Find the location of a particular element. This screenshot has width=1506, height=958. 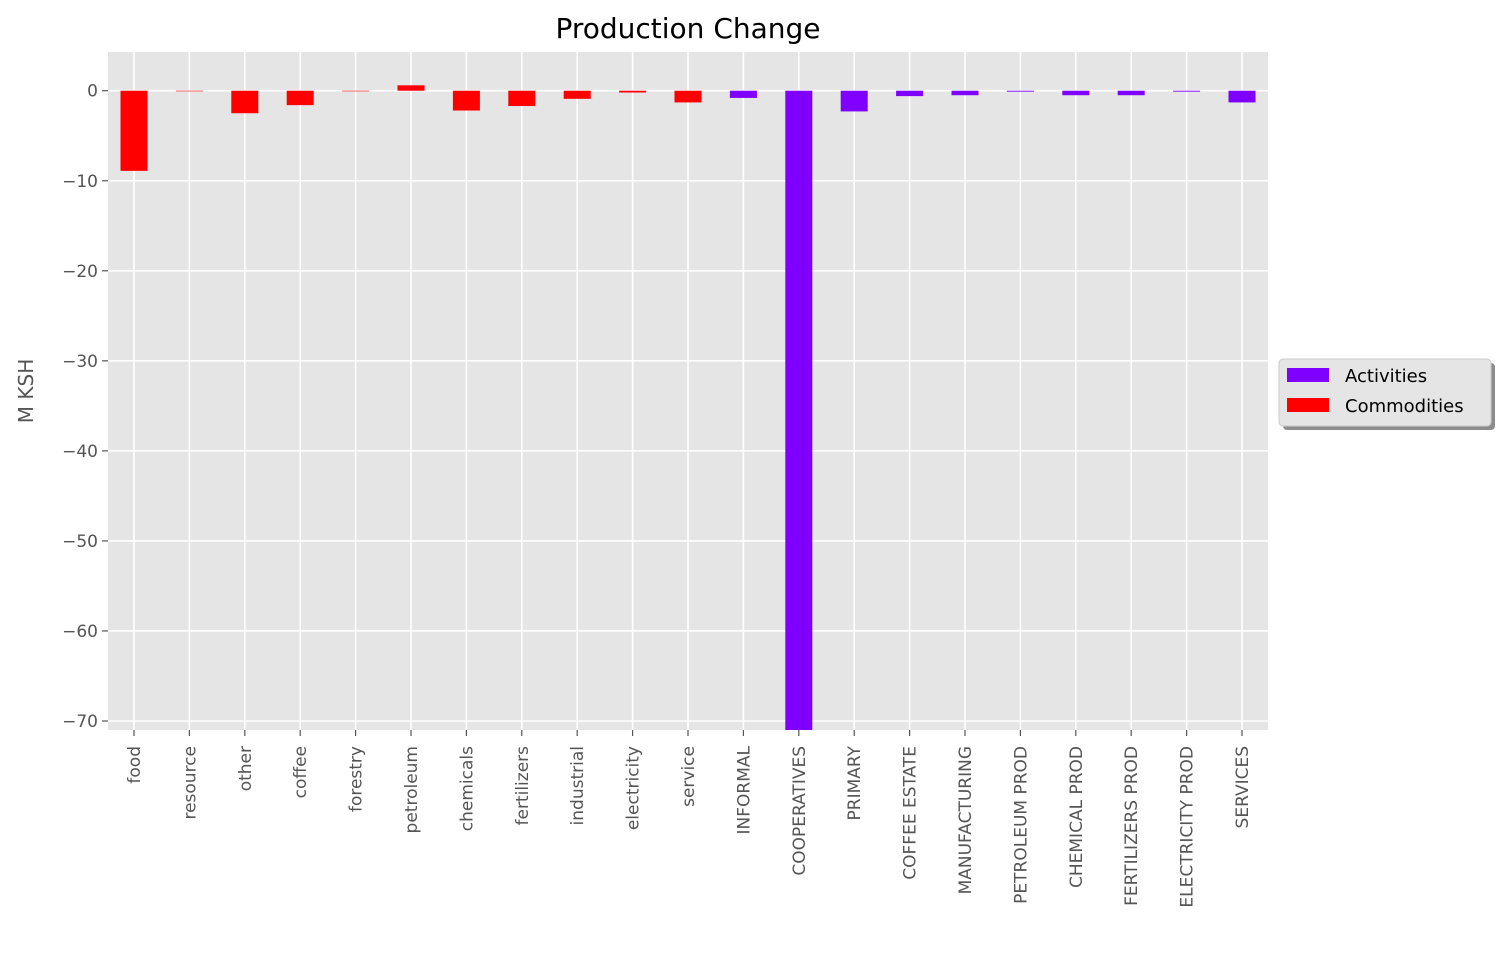

x-tick-label: resource is located at coordinates (190, 783).